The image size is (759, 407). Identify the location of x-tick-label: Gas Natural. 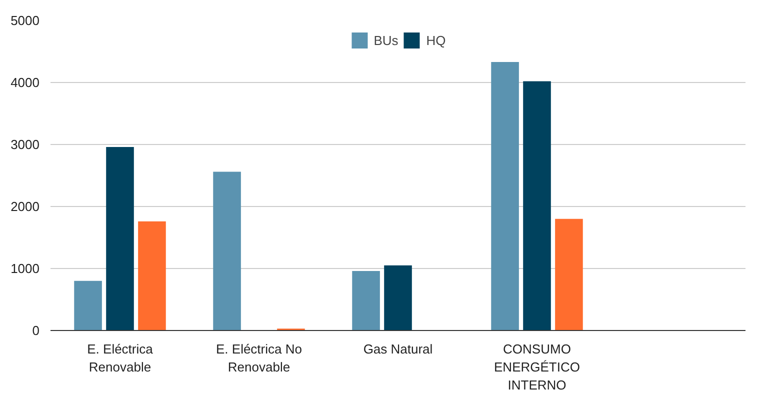
(398, 349).